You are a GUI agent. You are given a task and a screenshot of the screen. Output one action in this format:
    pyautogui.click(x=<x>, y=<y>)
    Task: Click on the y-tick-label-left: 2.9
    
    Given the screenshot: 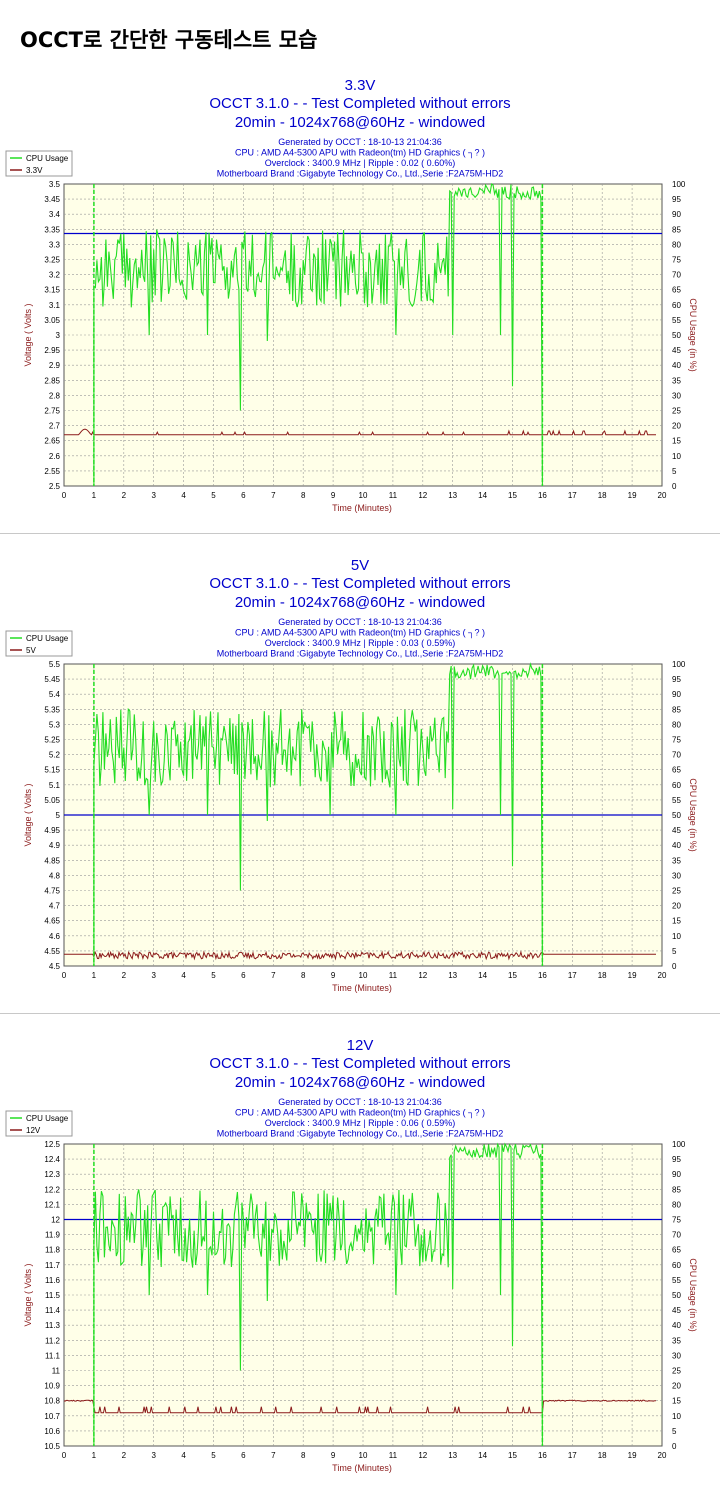 What is the action you would take?
    pyautogui.click(x=55, y=365)
    